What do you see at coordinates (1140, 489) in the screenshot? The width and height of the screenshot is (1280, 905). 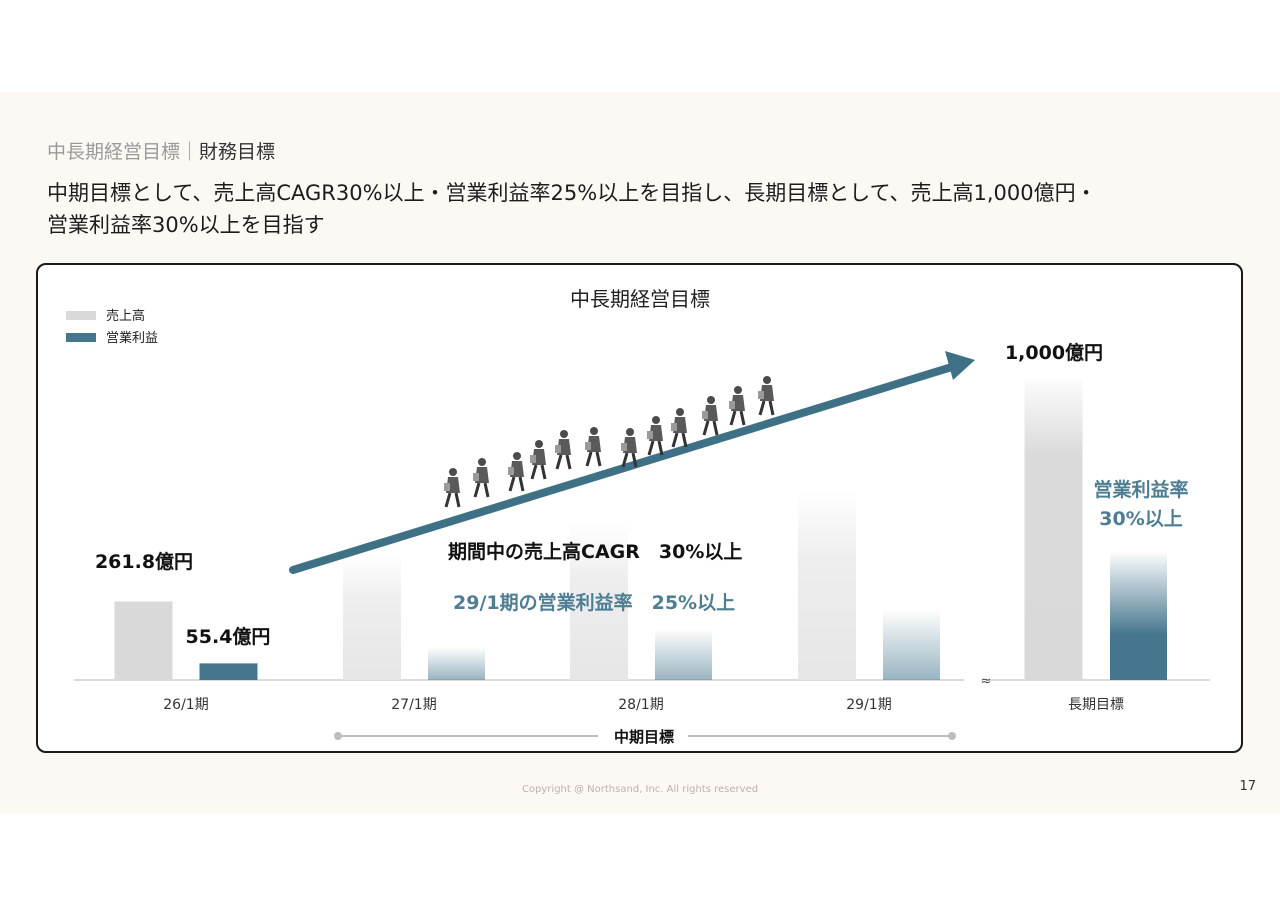 I see `long-margin-line1: 営業利益率` at bounding box center [1140, 489].